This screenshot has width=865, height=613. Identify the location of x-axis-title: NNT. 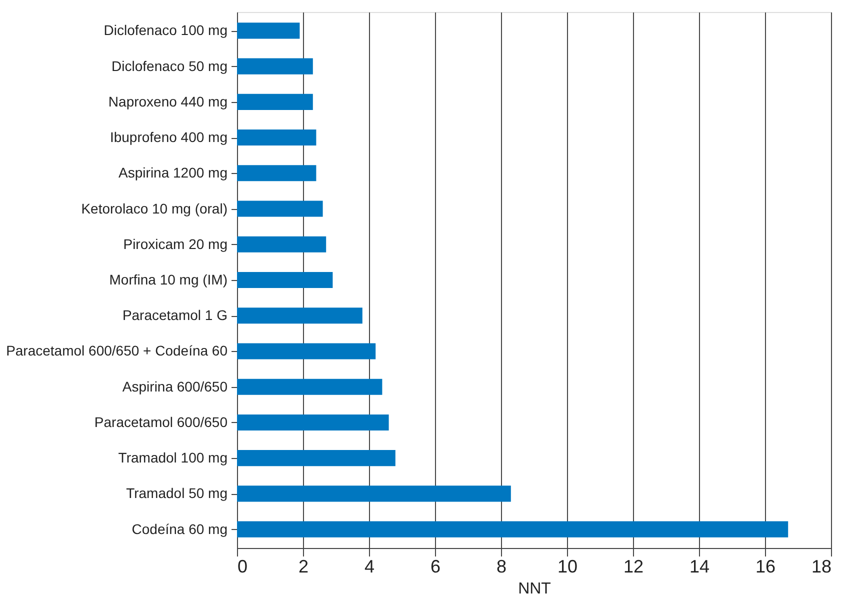
(535, 589).